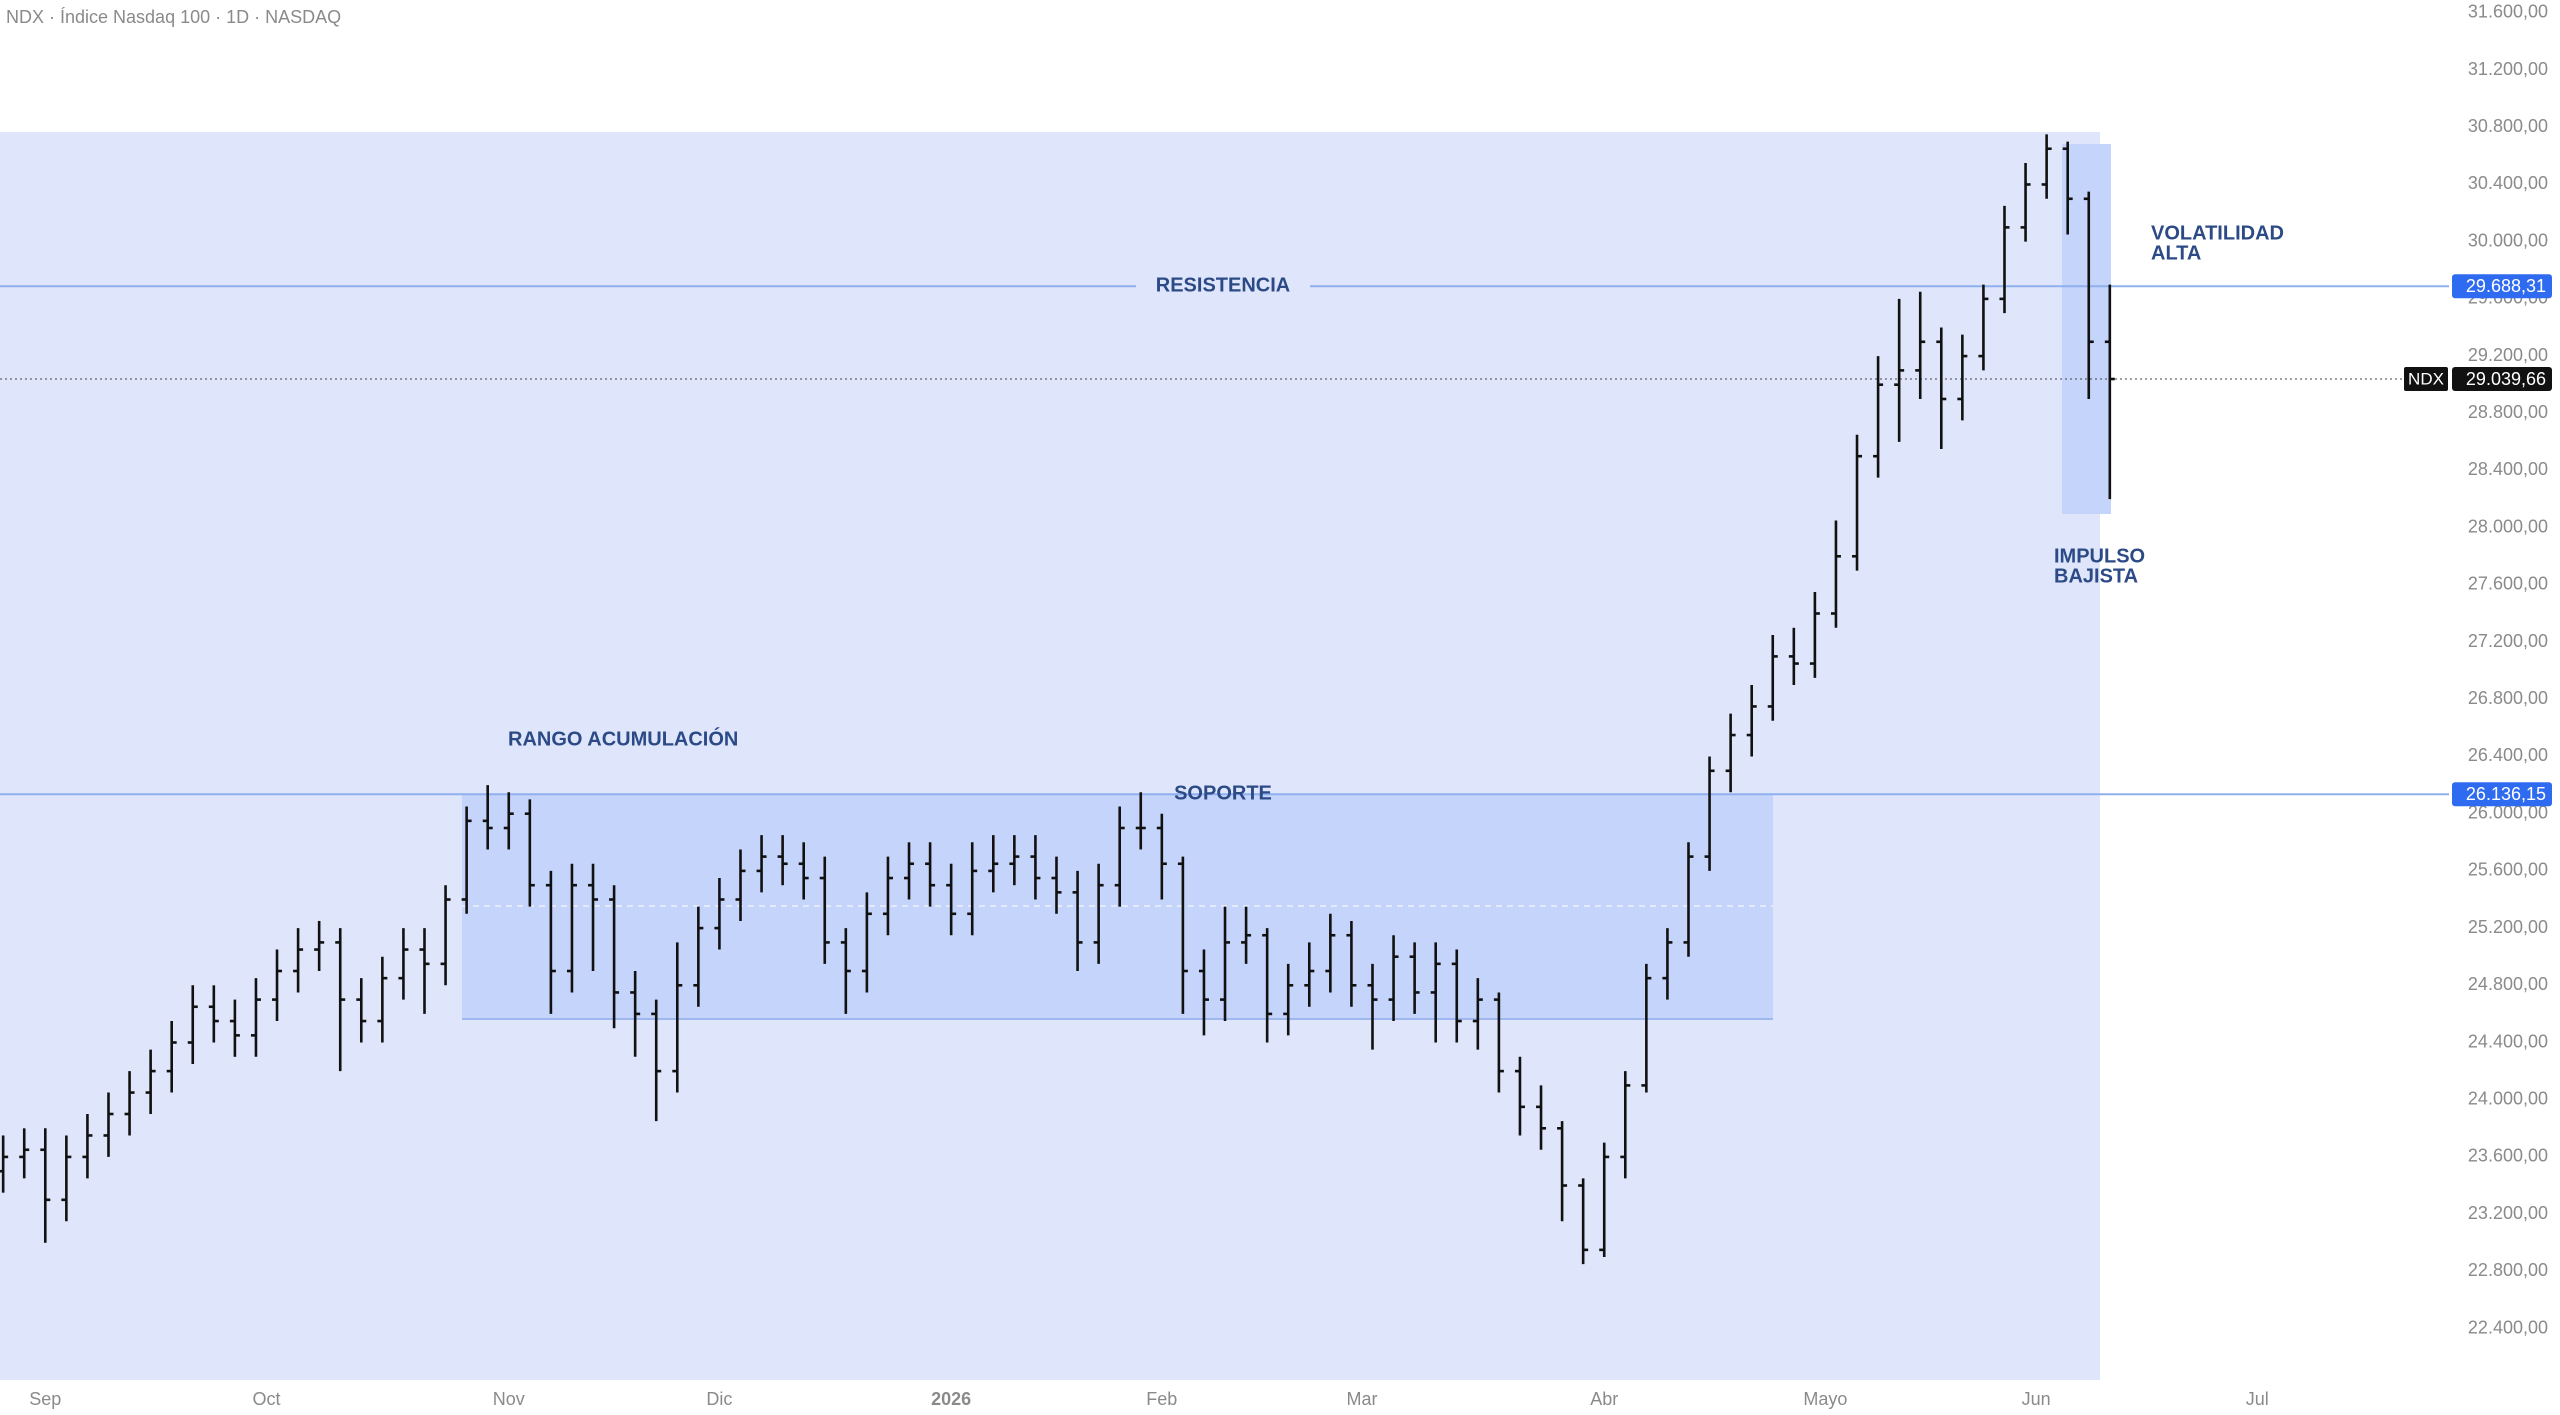 The width and height of the screenshot is (2560, 1415). What do you see at coordinates (2506, 286) in the screenshot?
I see `level-value-label: 29.688,31` at bounding box center [2506, 286].